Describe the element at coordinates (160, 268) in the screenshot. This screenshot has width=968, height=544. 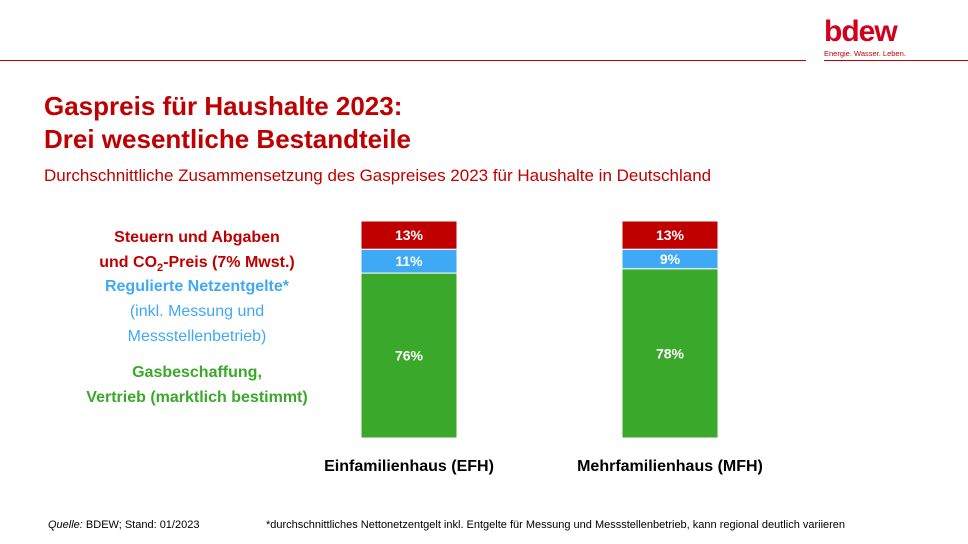
I see `legend-taxes-co2-subscript: 2` at that location.